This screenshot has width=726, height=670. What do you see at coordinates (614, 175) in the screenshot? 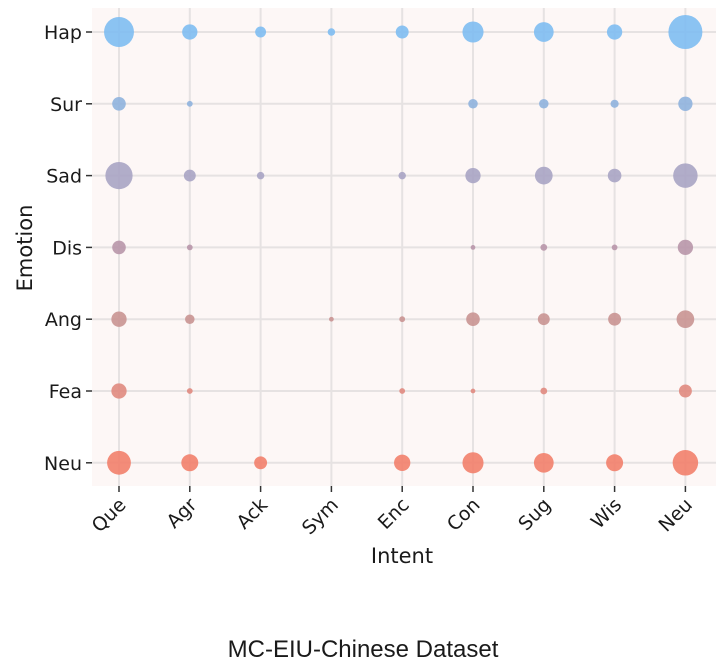
I see `bubble-sad-wis` at bounding box center [614, 175].